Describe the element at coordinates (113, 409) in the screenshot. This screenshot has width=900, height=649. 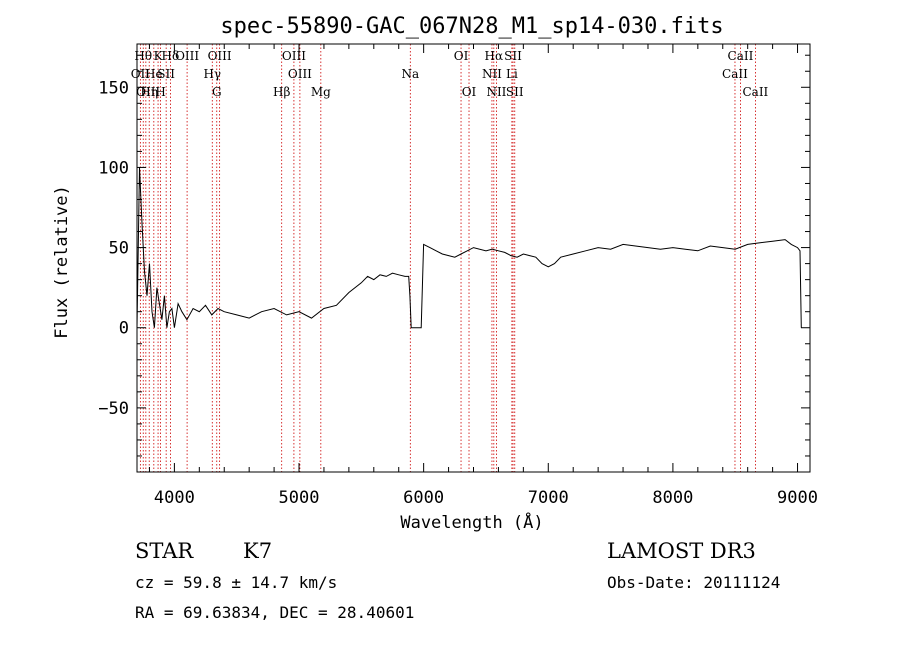
I see `y-tick-label: −50` at that location.